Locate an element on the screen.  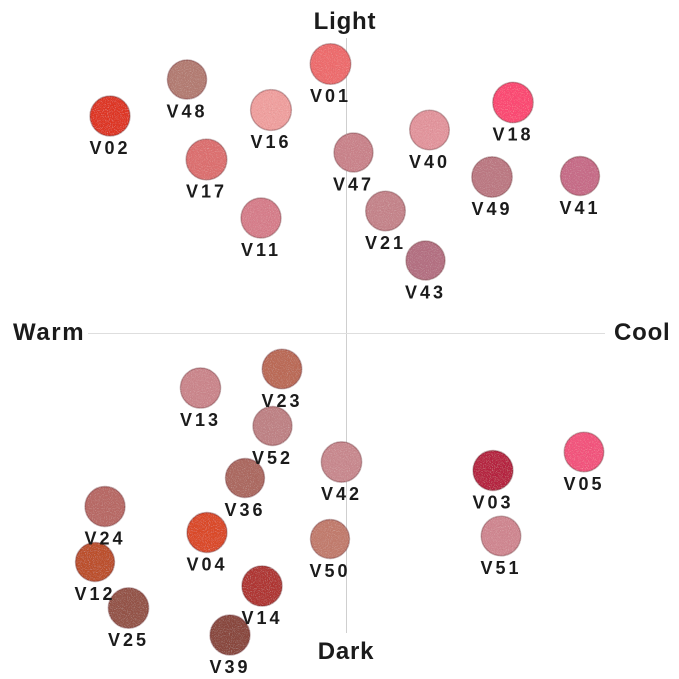
svg-text: V11 is located at coordinates (261, 250).